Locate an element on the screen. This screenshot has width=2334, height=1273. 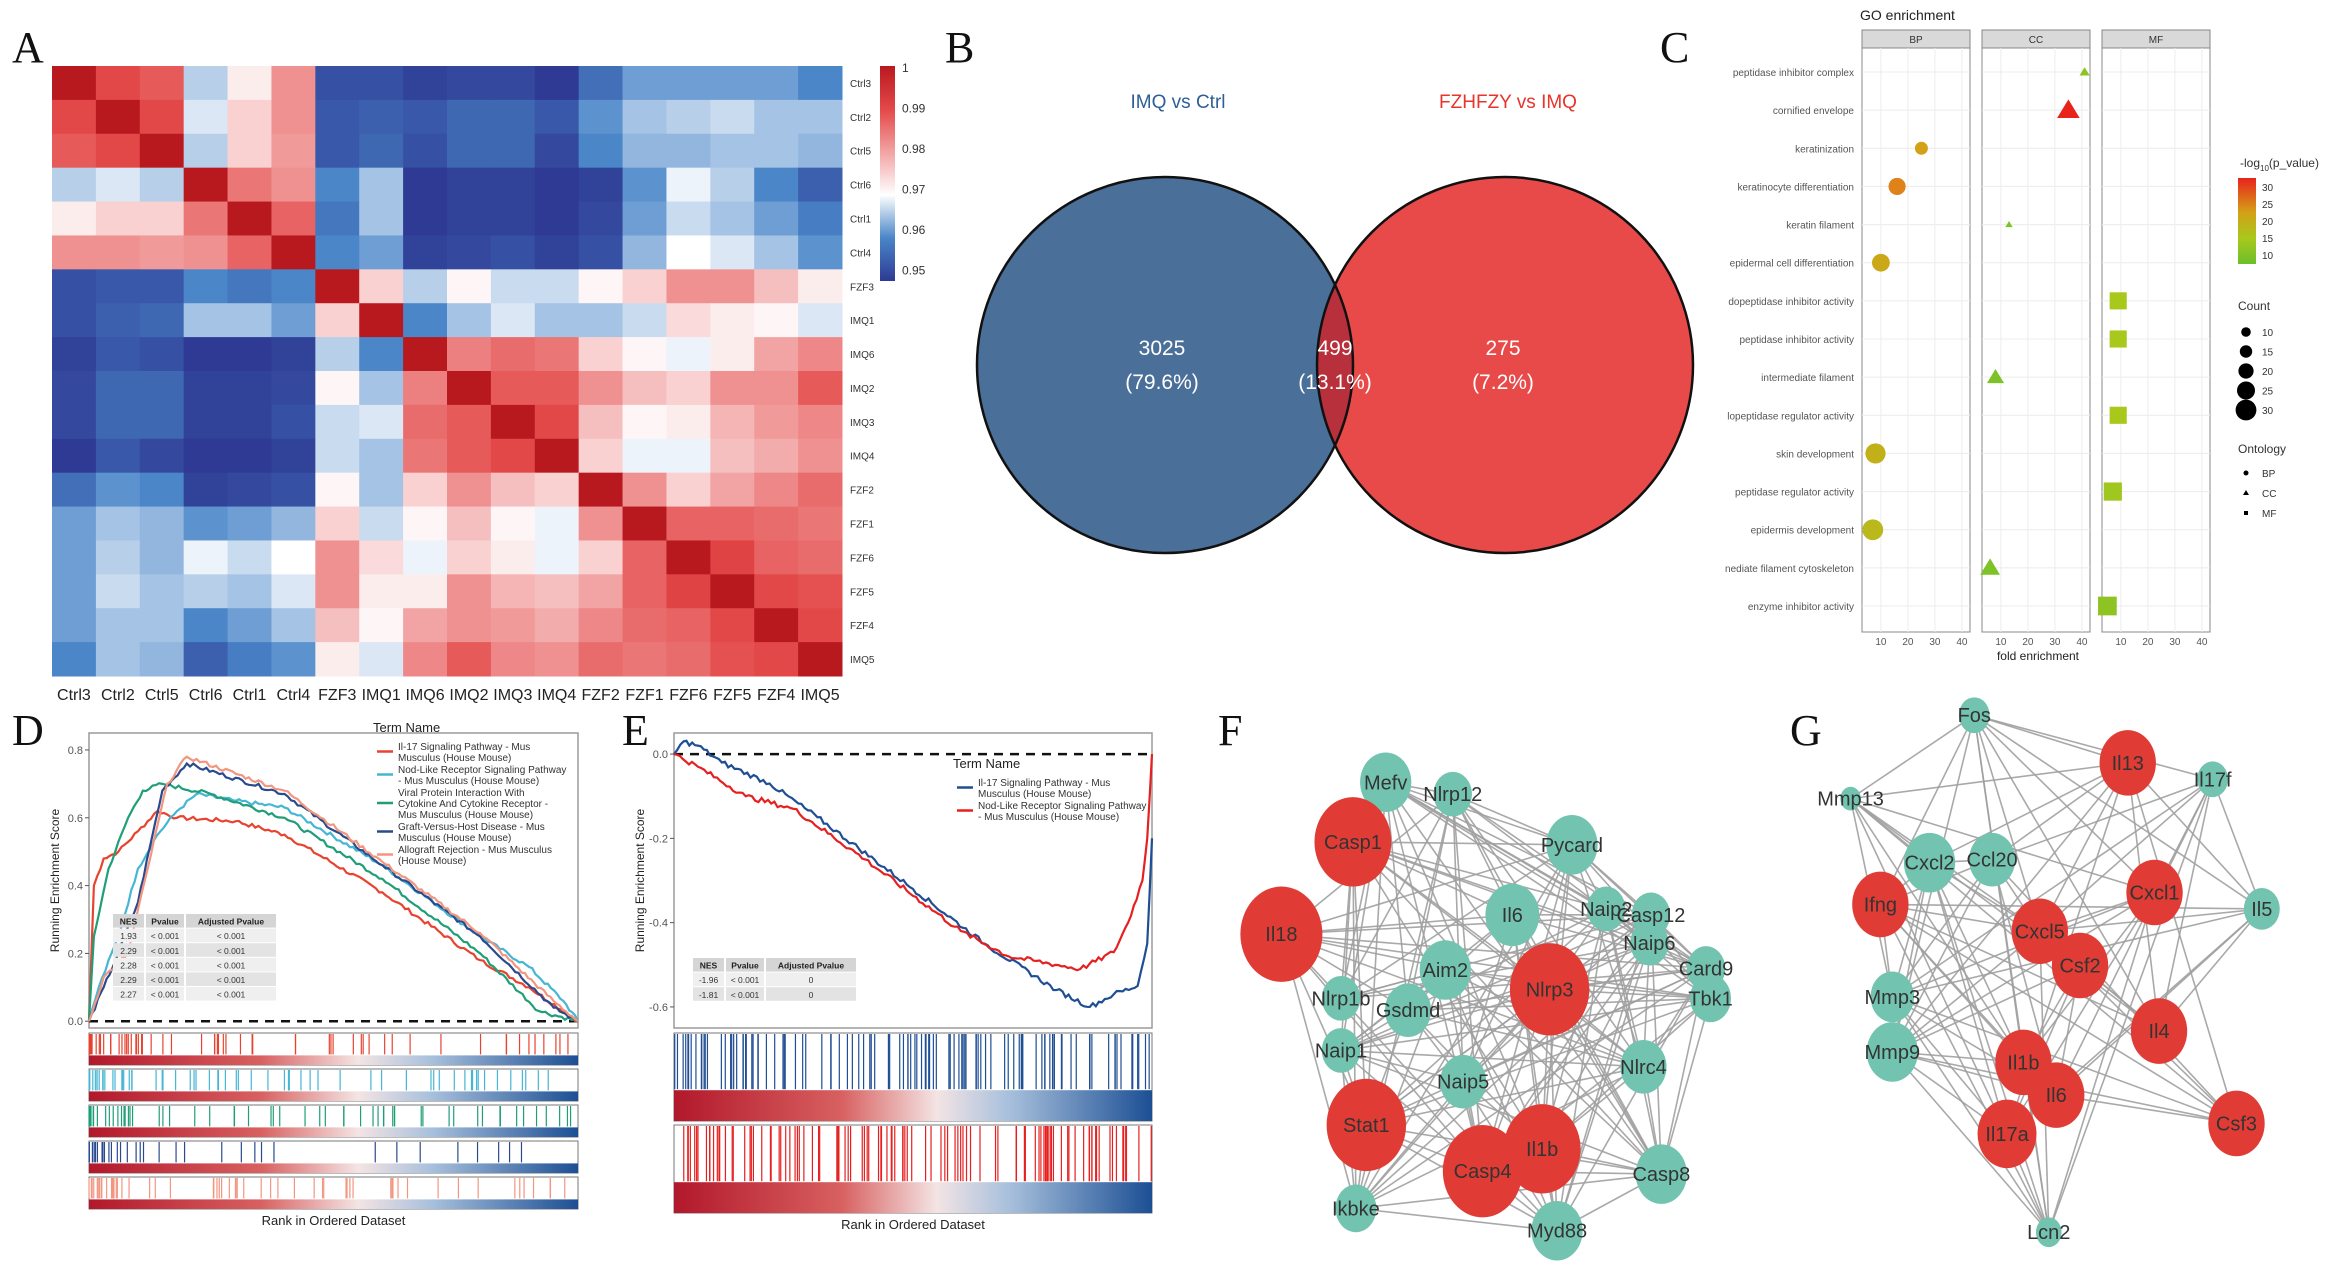
legend-label: Mus Musculus (House Mouse) is located at coordinates (465, 815).